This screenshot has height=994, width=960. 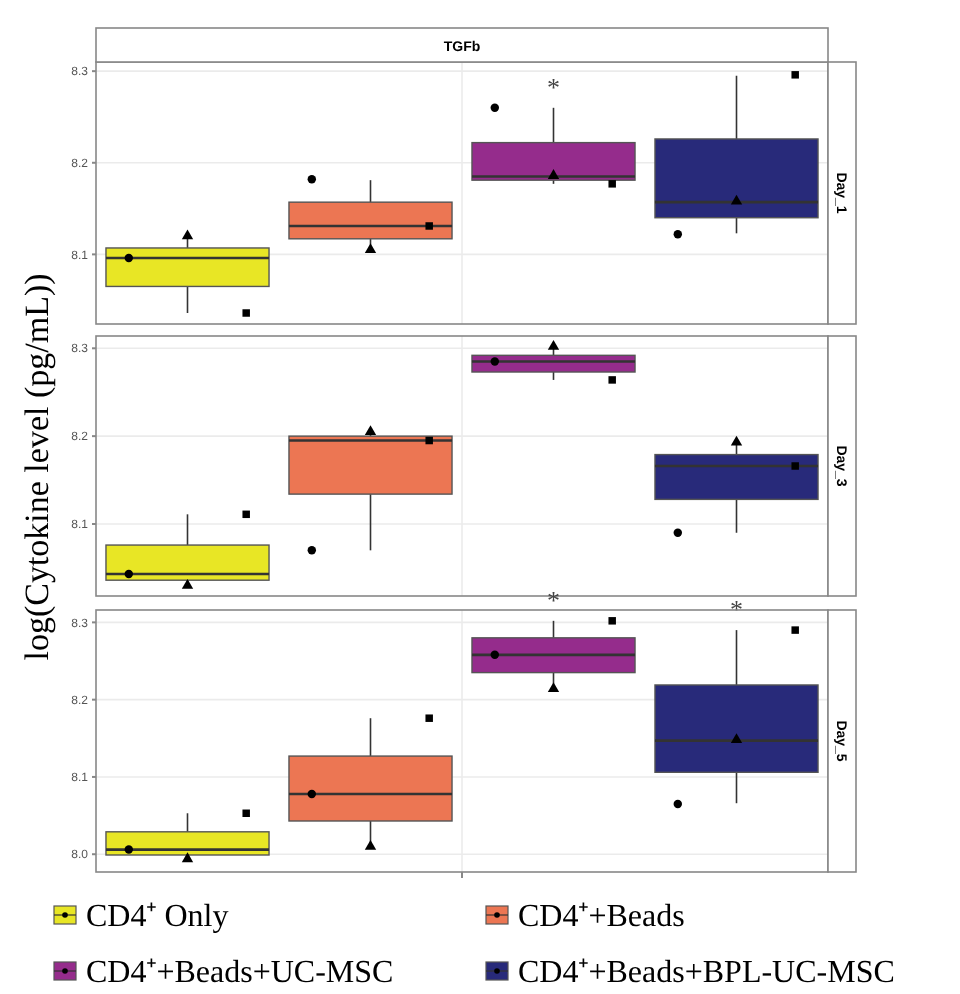 I want to click on legend-label: CD4⁺+Beads+UC-MSC, so click(x=240, y=973).